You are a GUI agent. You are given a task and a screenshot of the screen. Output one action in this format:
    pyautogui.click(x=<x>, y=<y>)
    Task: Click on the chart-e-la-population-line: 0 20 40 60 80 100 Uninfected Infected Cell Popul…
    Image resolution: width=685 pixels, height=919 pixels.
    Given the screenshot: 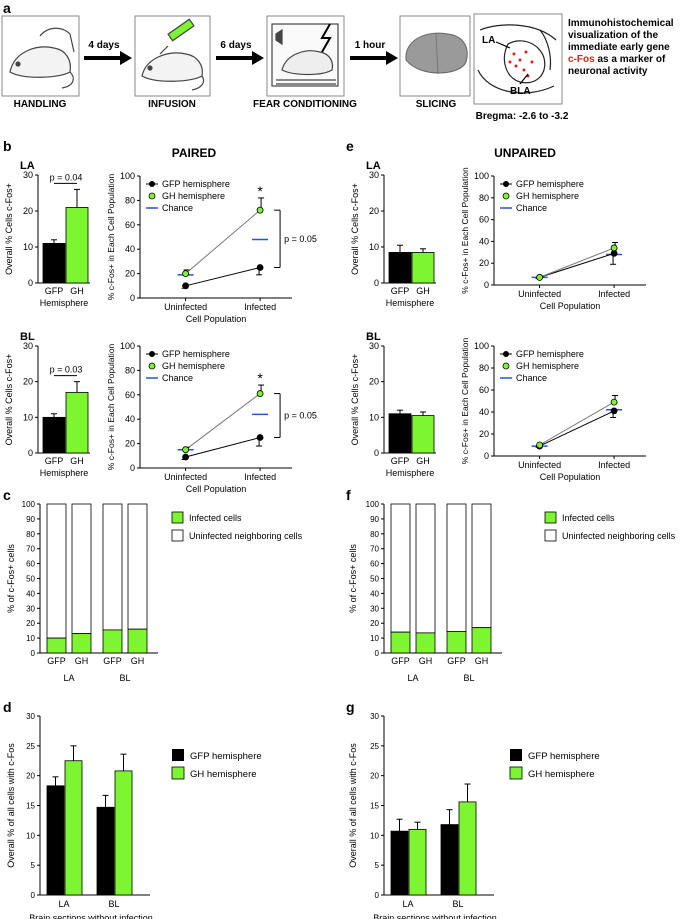 What is the action you would take?
    pyautogui.click(x=553, y=239)
    